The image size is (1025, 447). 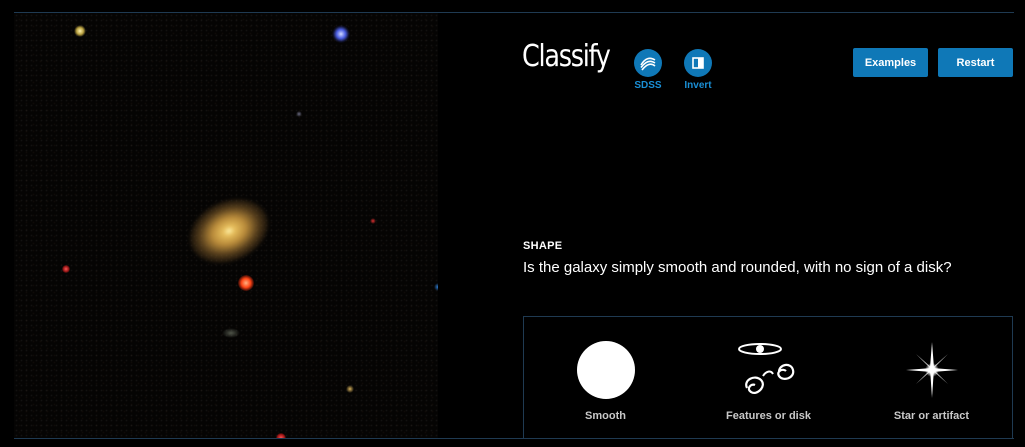 What do you see at coordinates (648, 85) in the screenshot?
I see `sdss-label: SDSS` at bounding box center [648, 85].